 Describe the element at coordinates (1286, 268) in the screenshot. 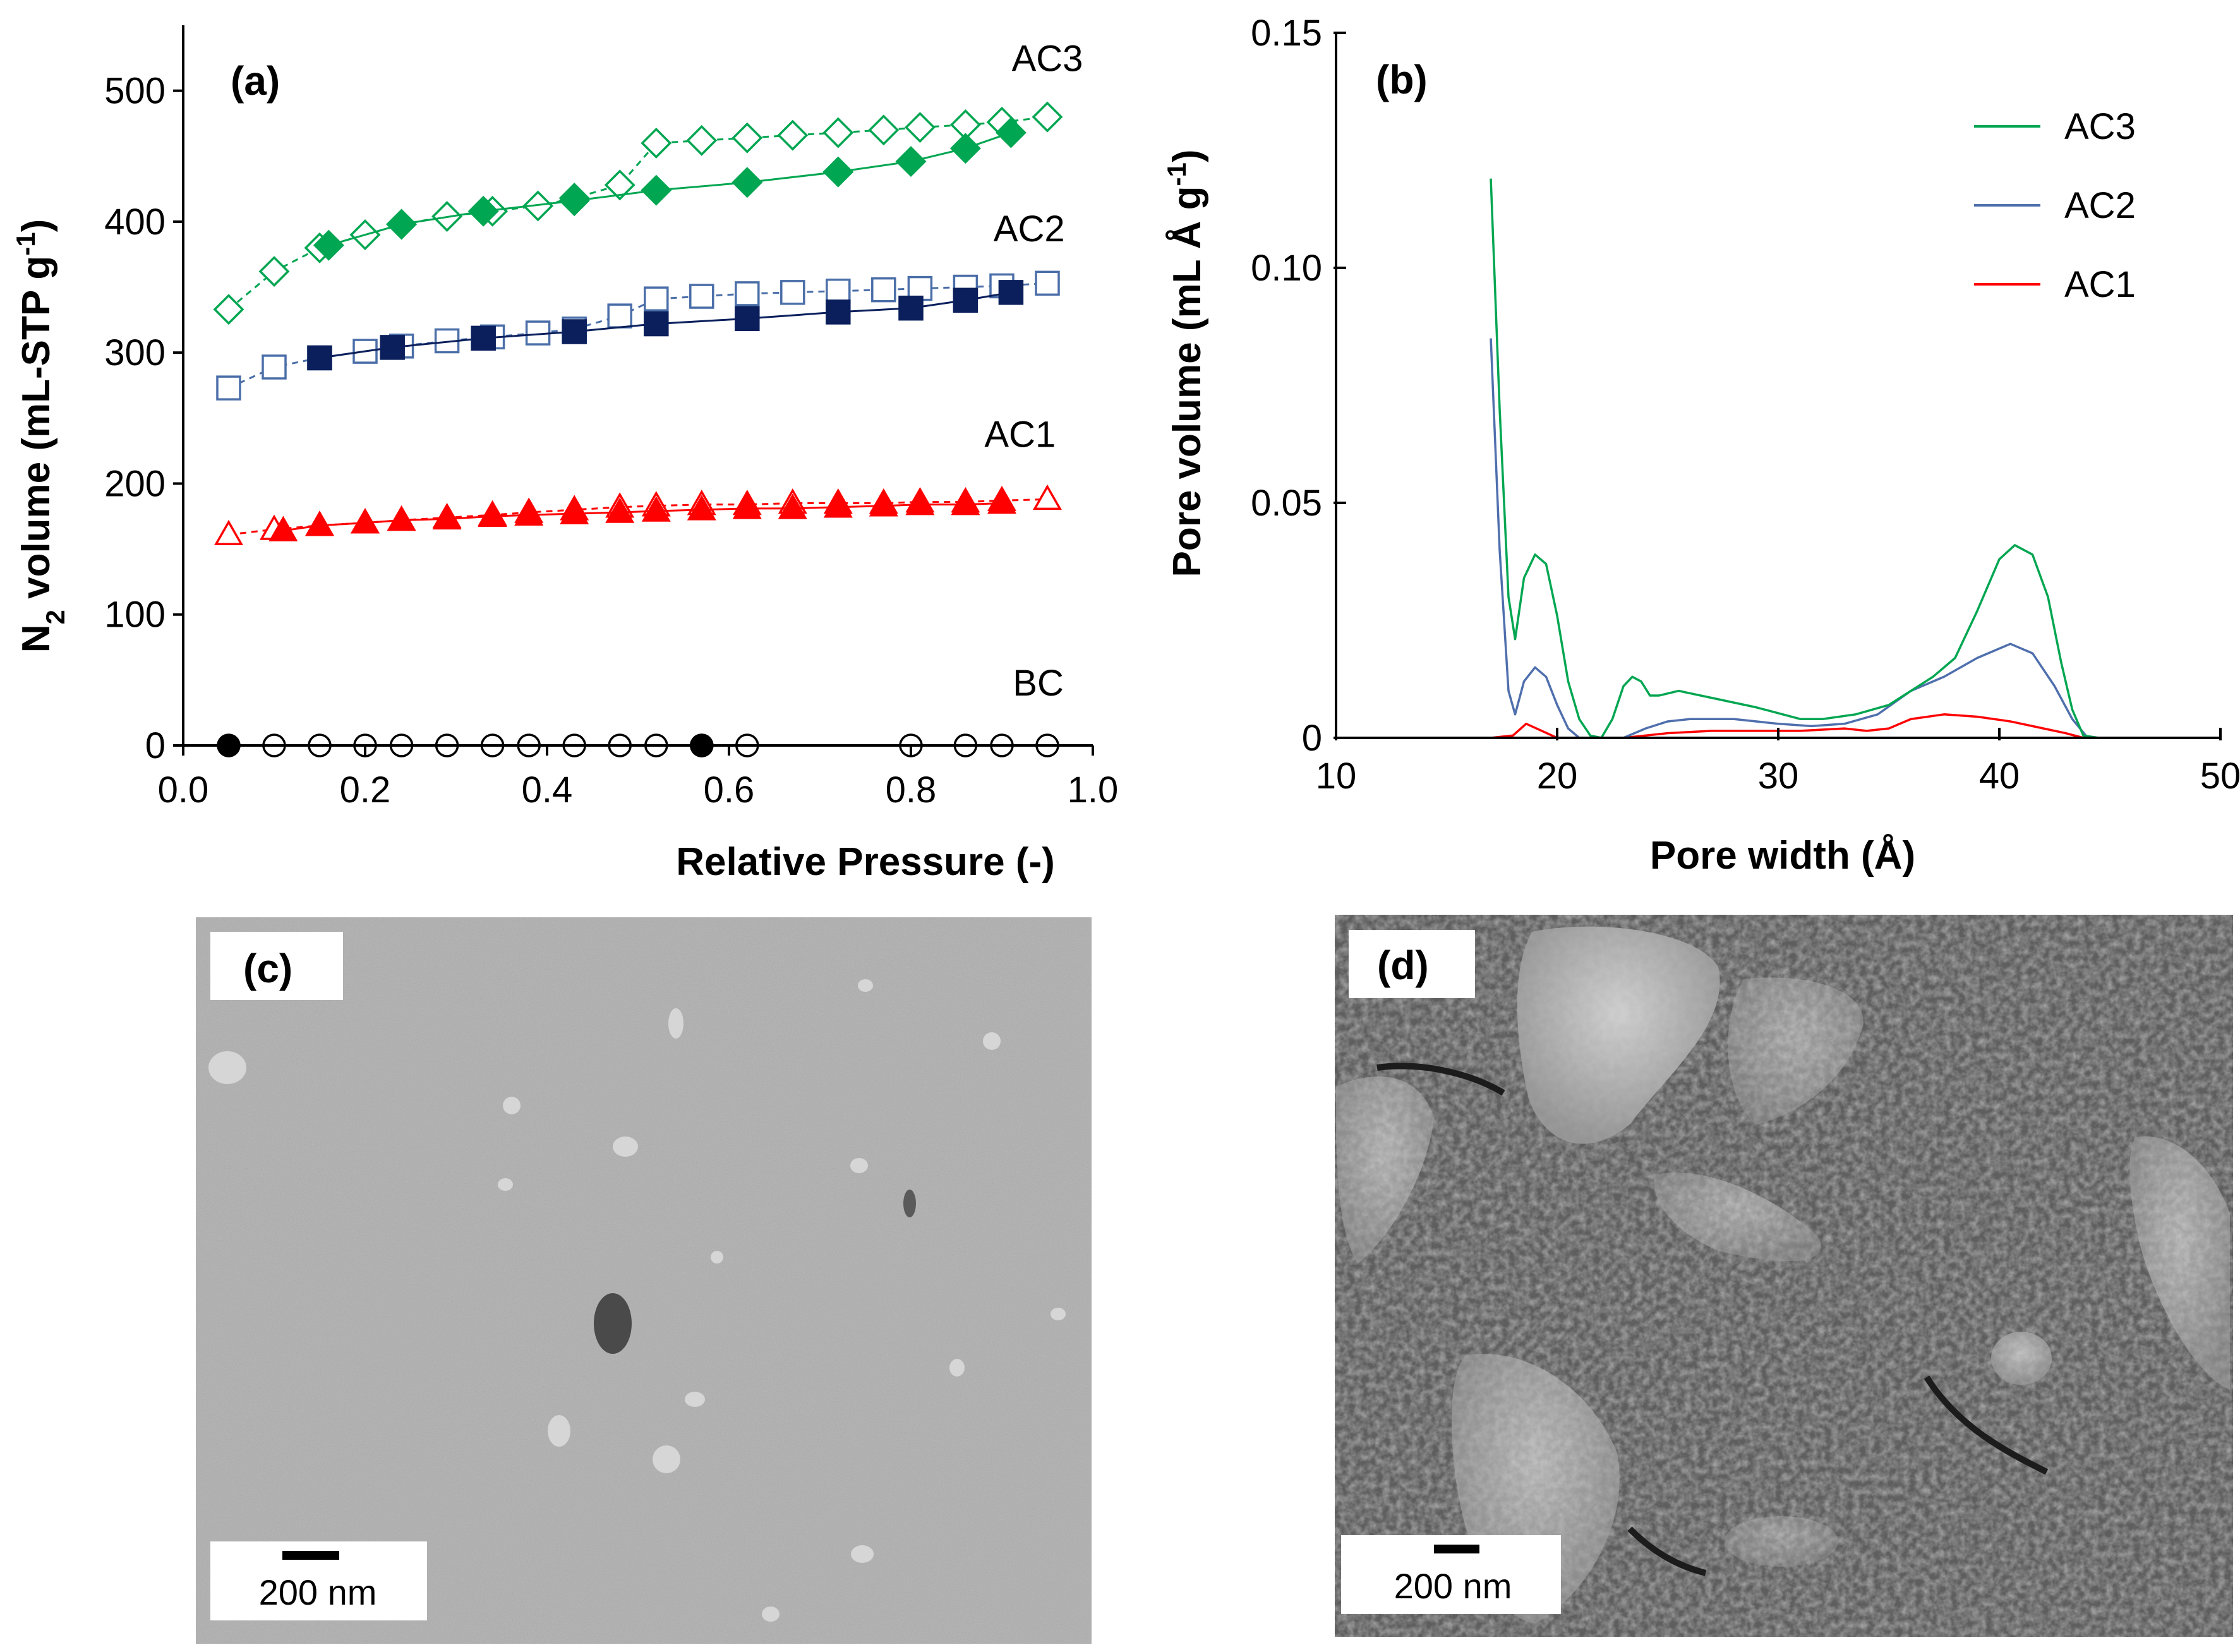

I see `chart-b-y-tick-label: 0.10` at that location.